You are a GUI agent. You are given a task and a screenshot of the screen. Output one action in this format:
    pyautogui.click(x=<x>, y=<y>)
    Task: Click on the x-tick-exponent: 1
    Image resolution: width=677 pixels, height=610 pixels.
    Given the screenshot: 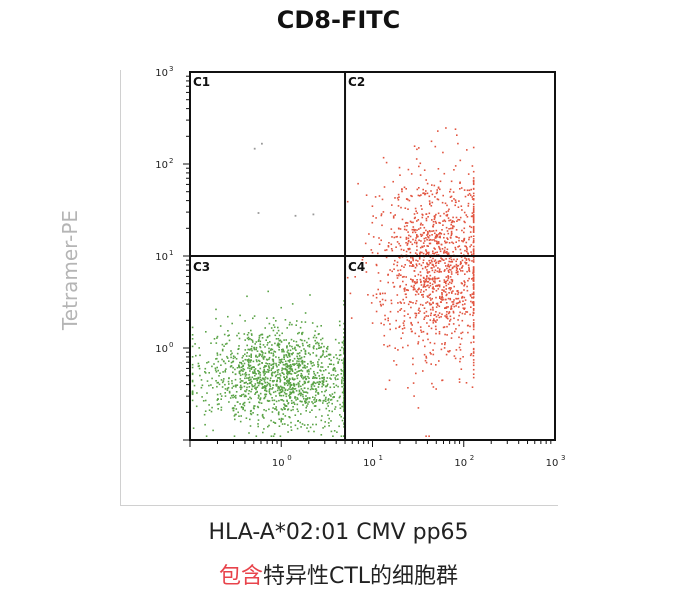 What is the action you would take?
    pyautogui.click(x=381, y=458)
    